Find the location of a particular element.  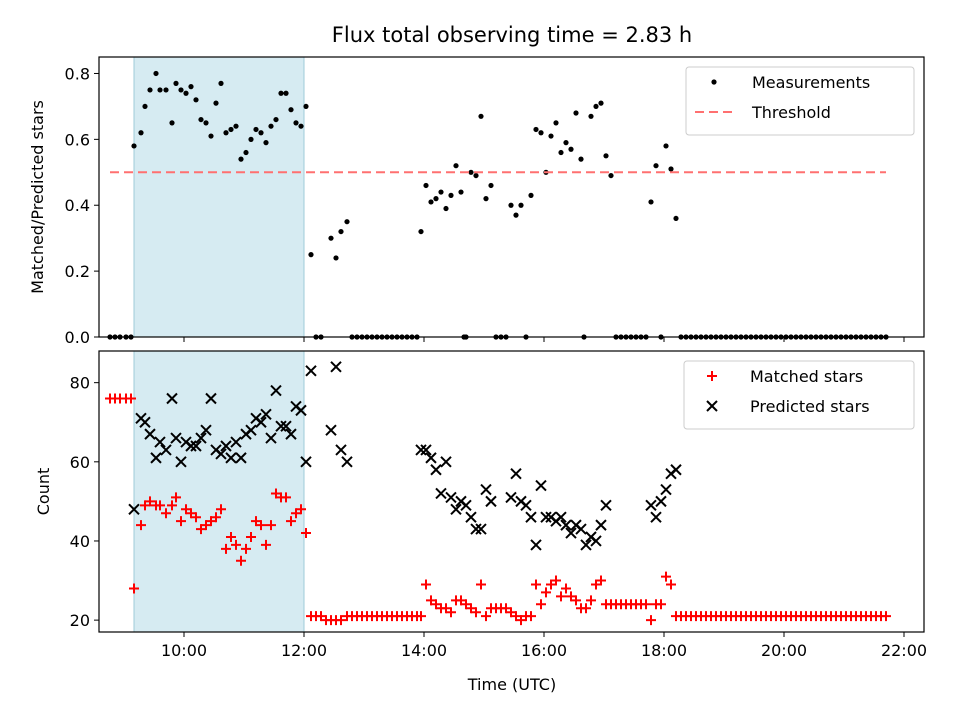

x-tick-label: 10:00 is located at coordinates (184, 650).